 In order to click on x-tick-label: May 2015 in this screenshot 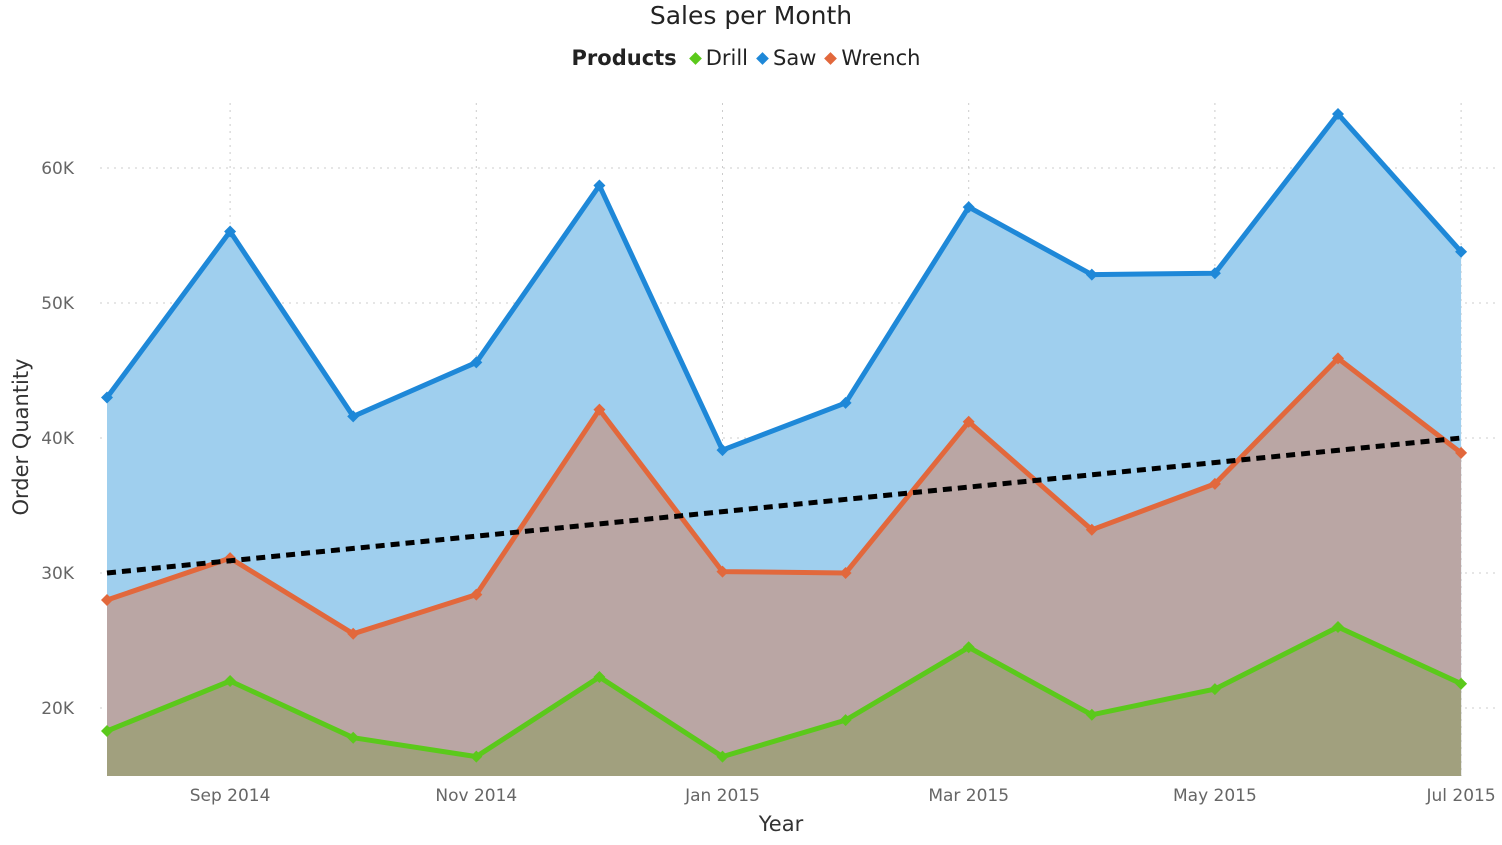, I will do `click(1215, 796)`.